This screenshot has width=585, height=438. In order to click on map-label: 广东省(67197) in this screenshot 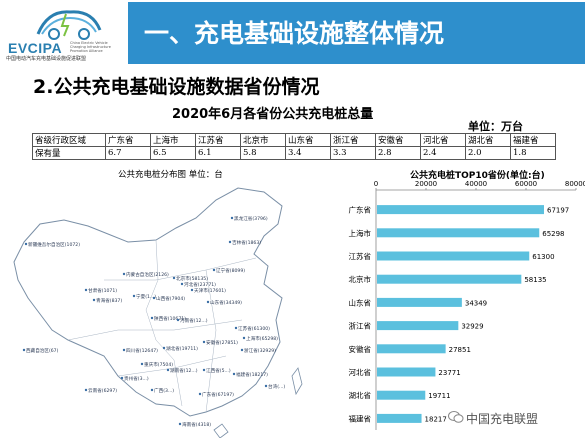, I will do `click(218, 394)`.